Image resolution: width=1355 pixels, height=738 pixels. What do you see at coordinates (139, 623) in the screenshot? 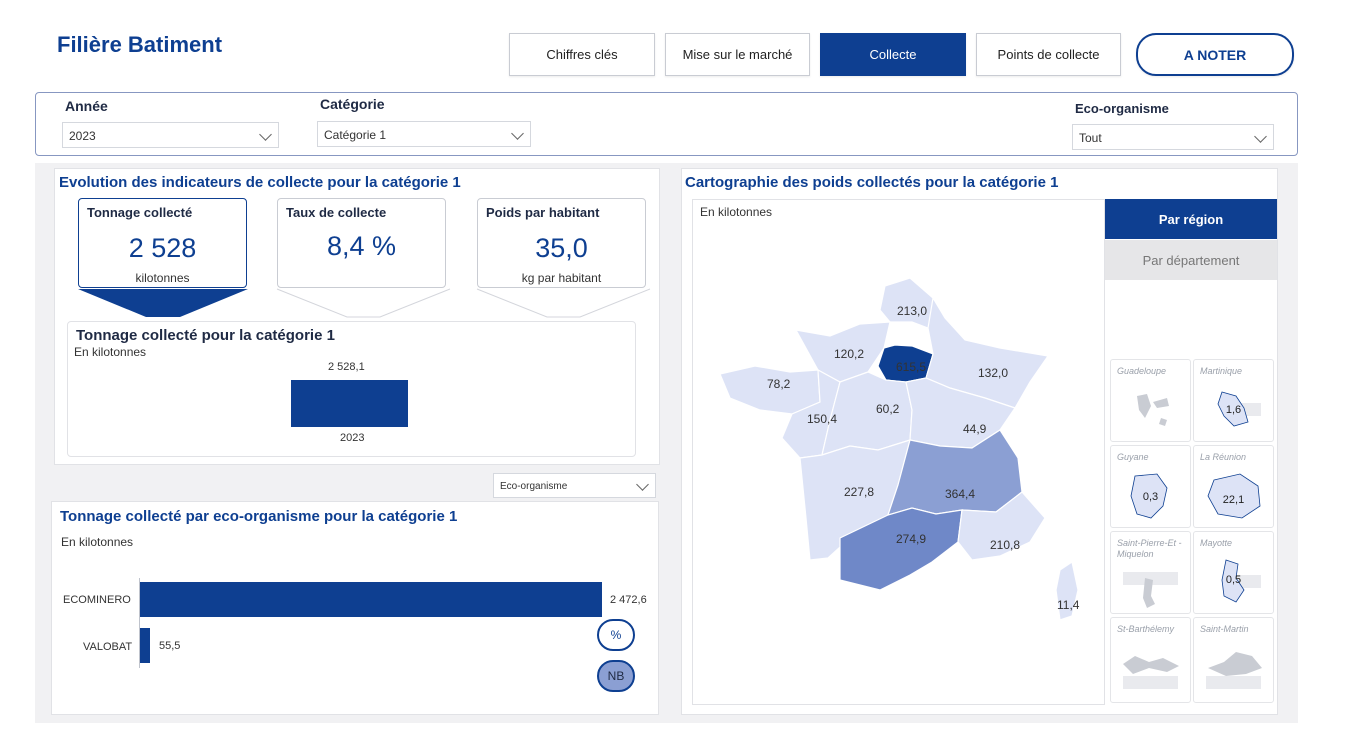
I see `y-axis-line` at bounding box center [139, 623].